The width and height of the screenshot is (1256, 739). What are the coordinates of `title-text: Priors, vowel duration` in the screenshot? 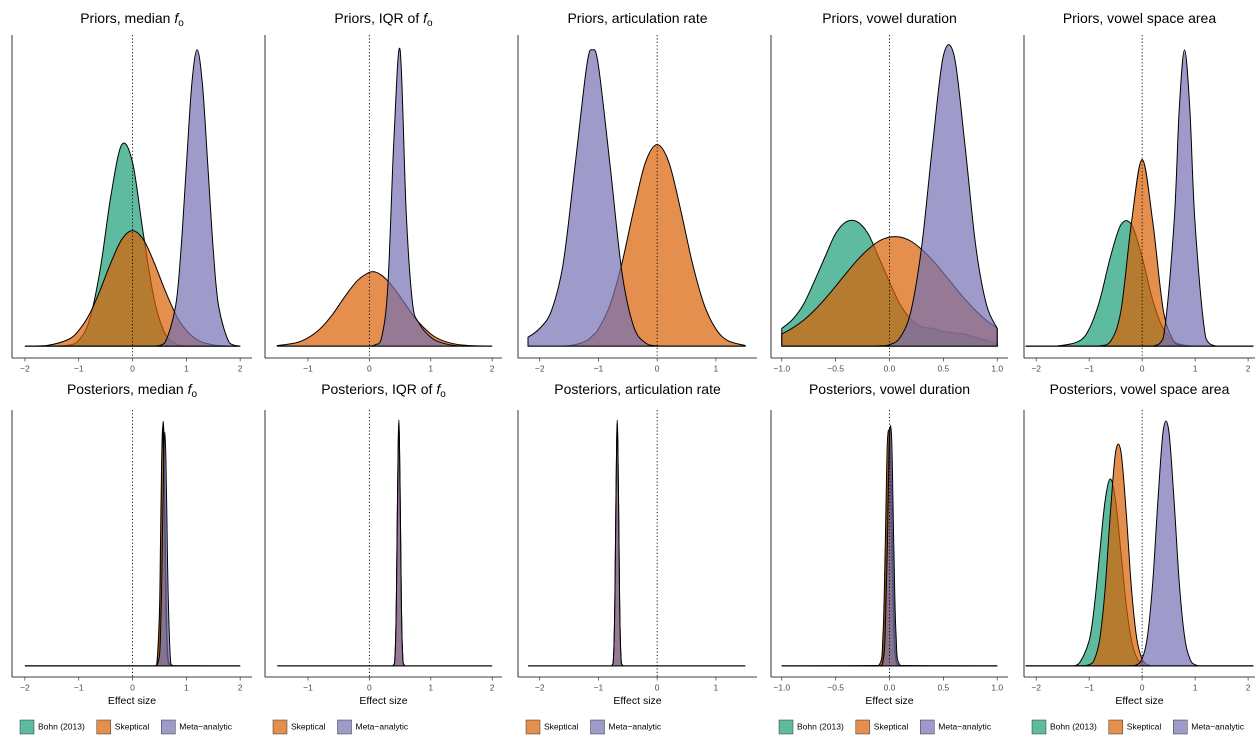 It's located at (889, 18).